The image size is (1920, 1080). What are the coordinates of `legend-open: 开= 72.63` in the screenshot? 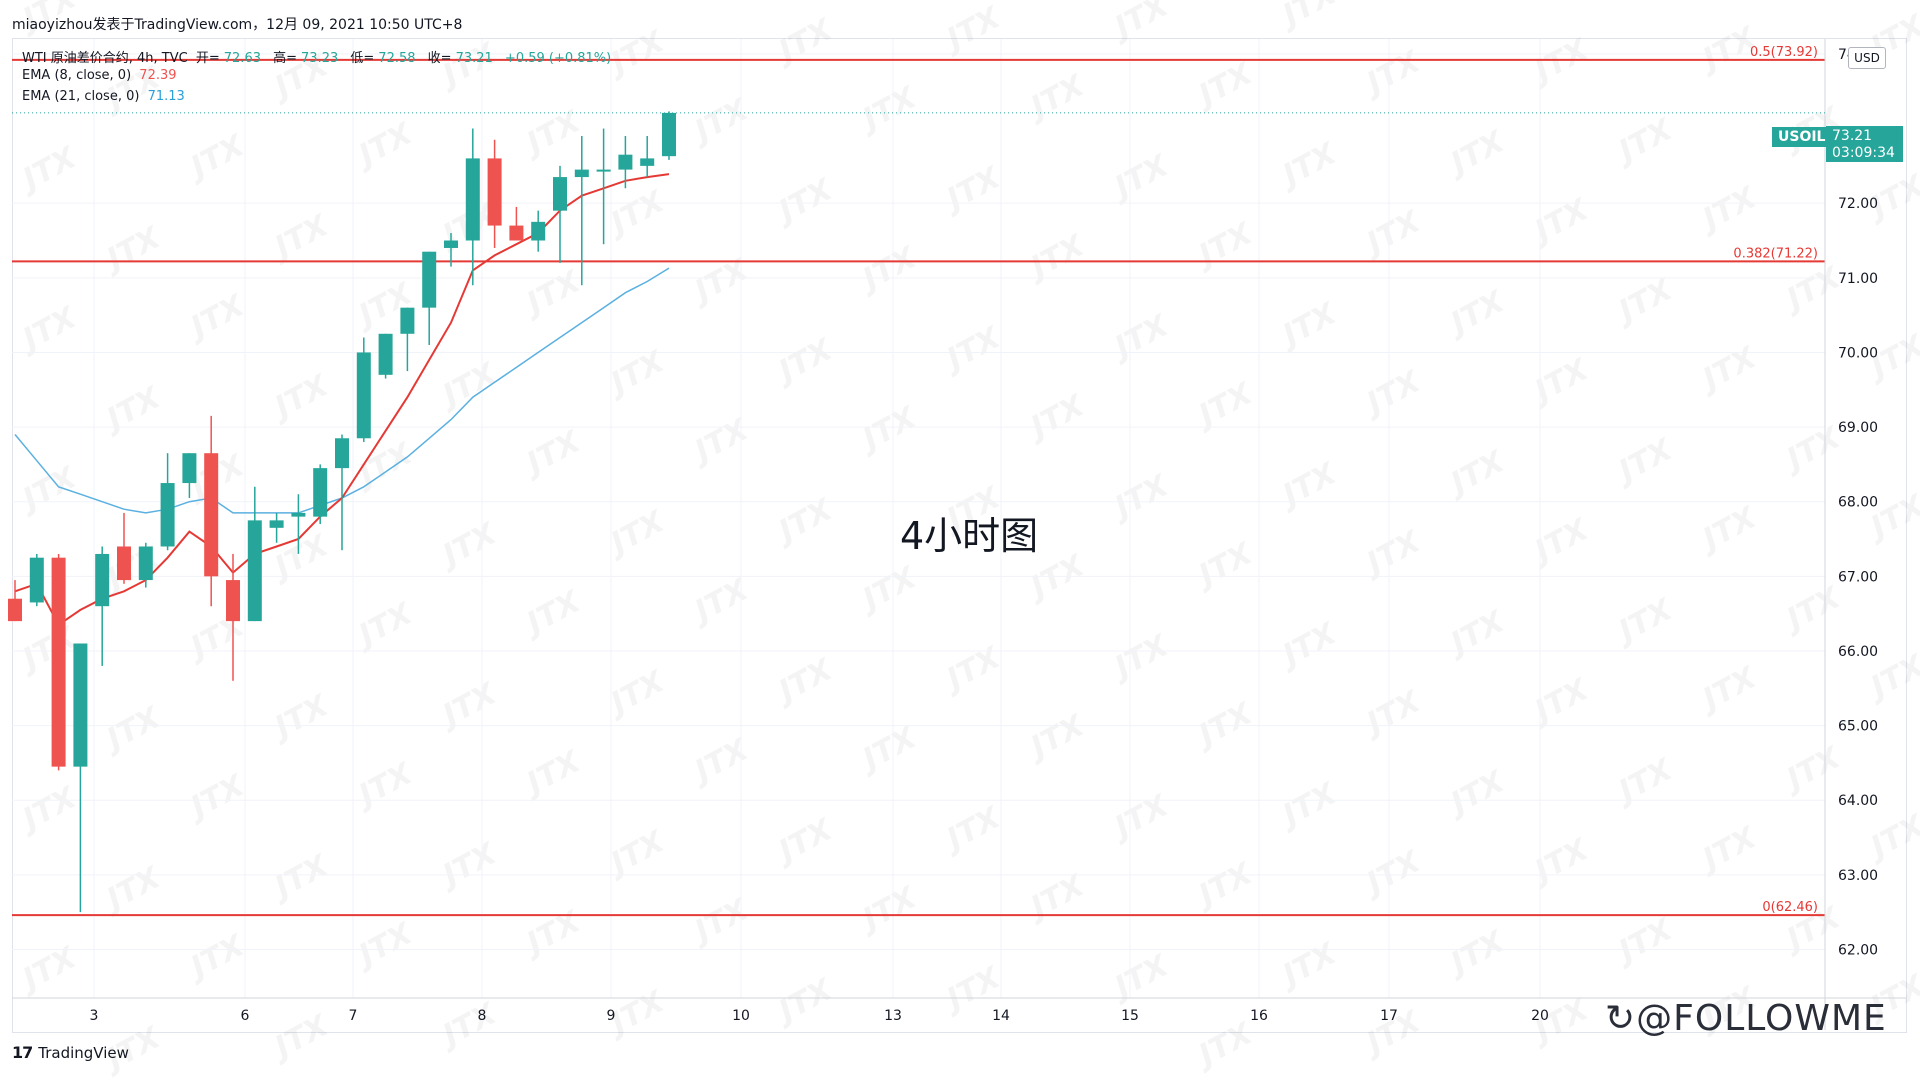 It's located at (228, 58).